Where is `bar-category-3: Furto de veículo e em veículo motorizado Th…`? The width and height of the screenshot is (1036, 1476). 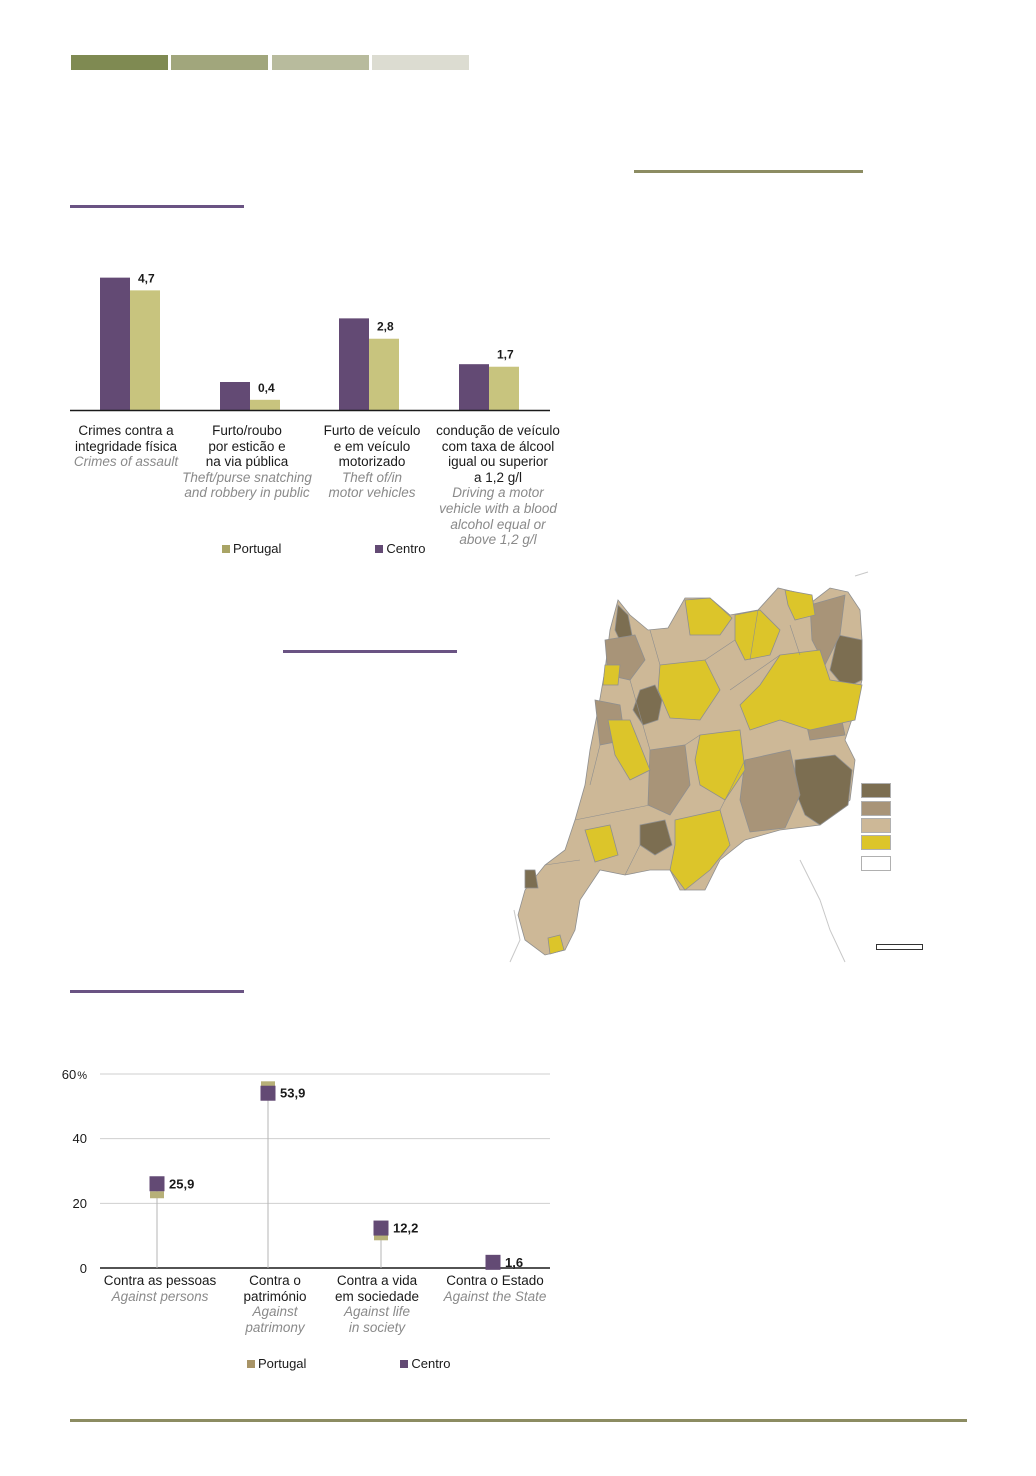 bar-category-3: Furto de veículo e em veículo motorizado Th… is located at coordinates (372, 462).